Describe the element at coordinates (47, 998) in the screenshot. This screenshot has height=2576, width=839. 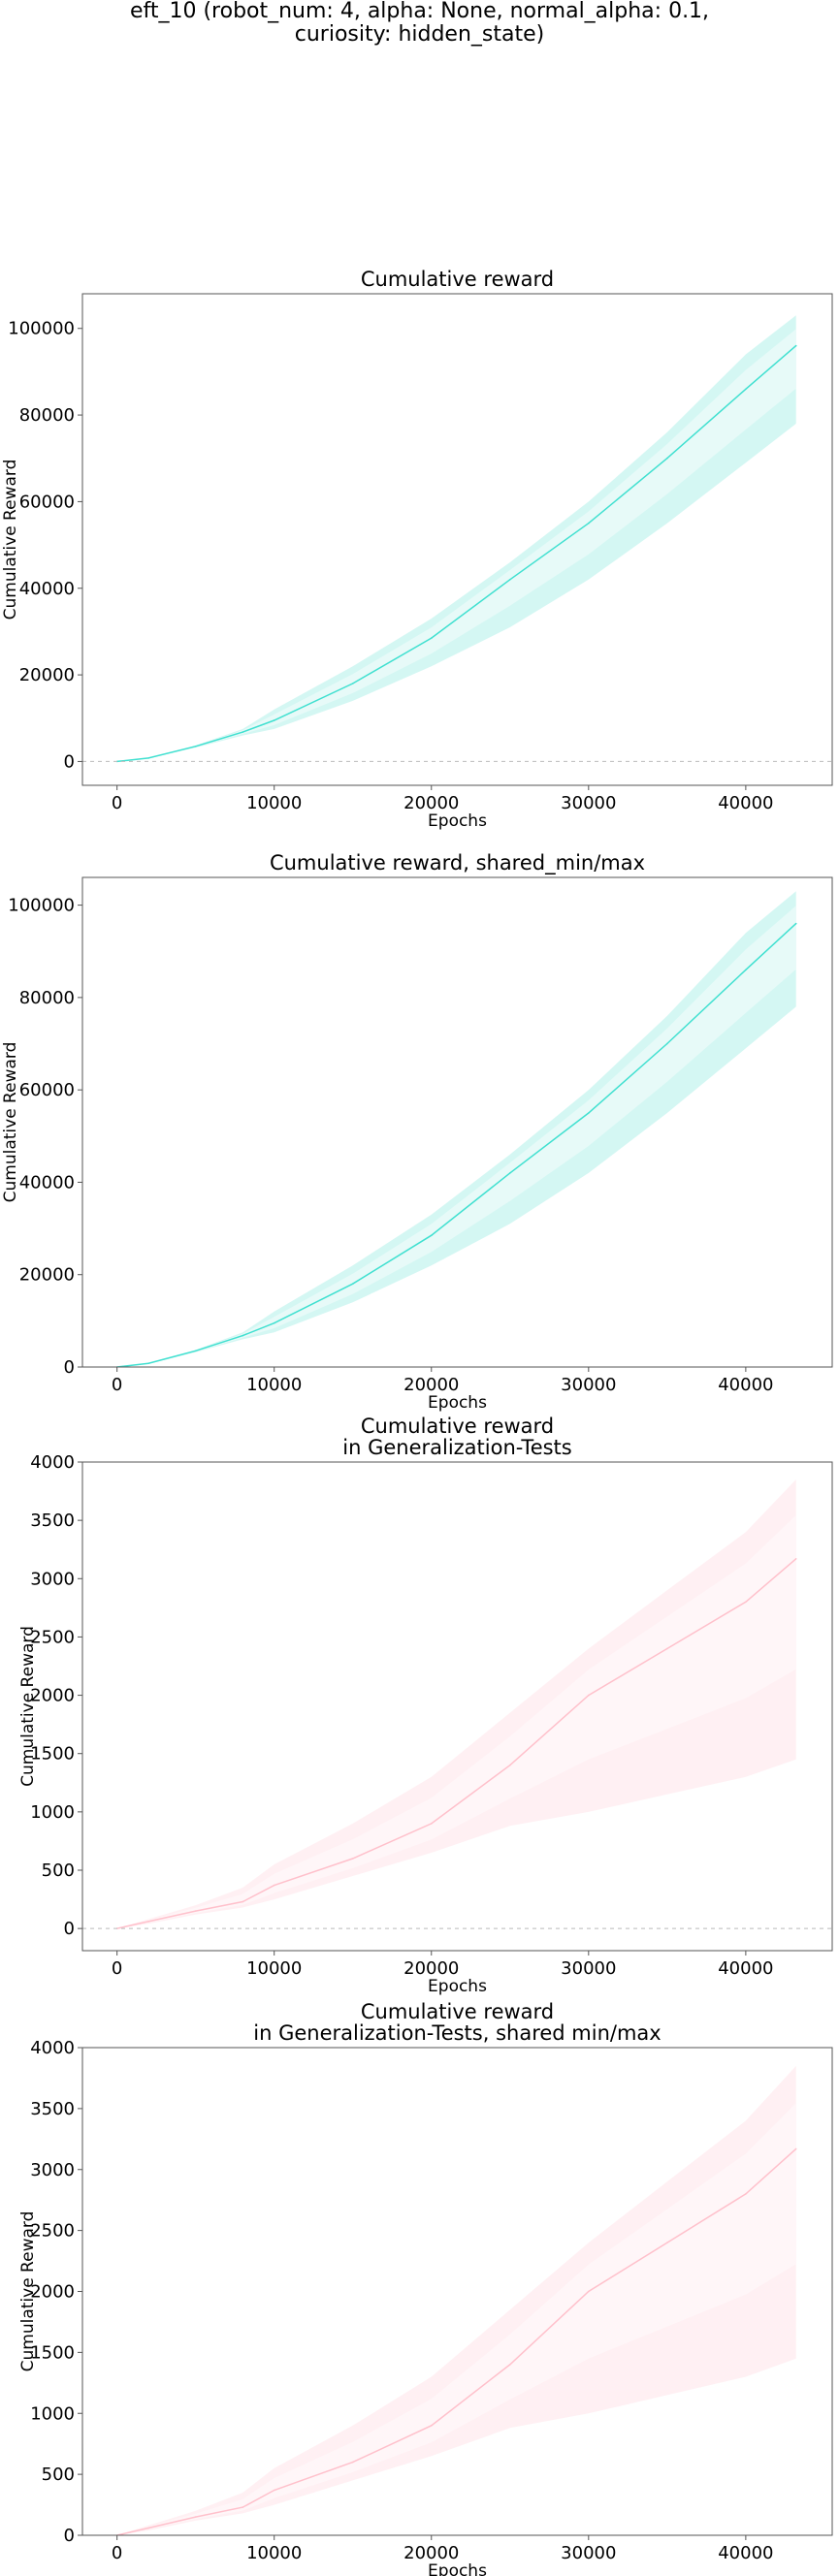
I see `y-tick-label: 80000` at that location.